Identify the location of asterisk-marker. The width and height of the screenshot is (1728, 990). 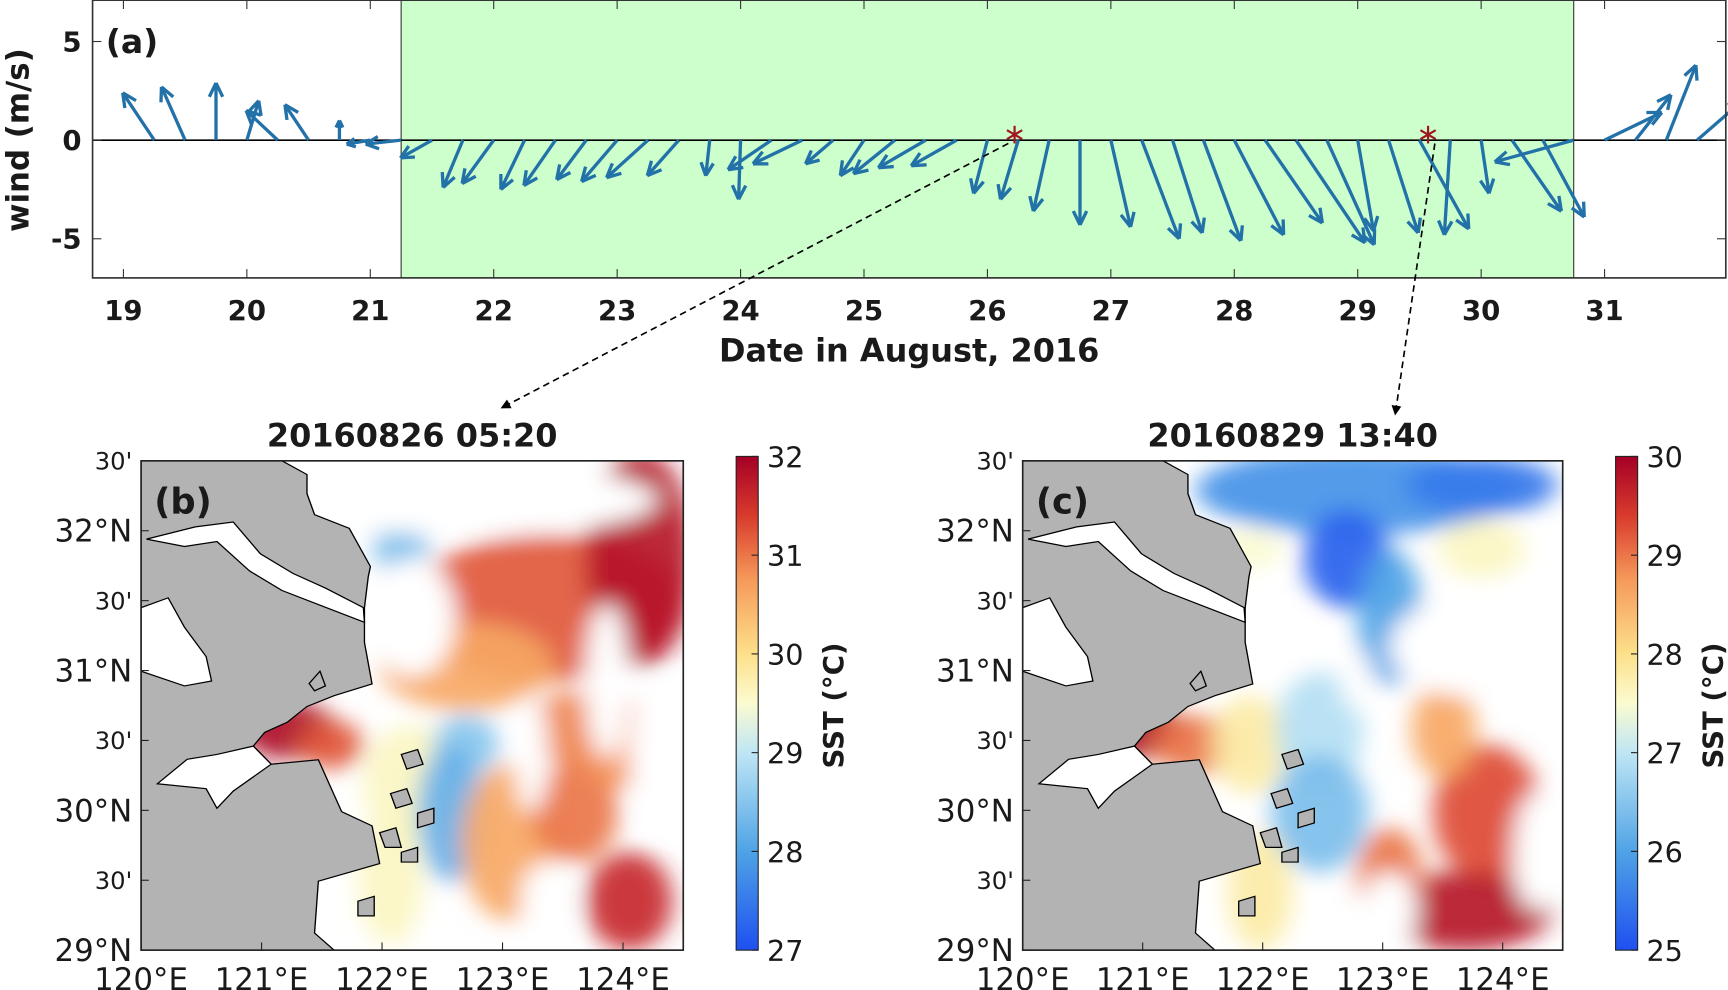
(1428, 134).